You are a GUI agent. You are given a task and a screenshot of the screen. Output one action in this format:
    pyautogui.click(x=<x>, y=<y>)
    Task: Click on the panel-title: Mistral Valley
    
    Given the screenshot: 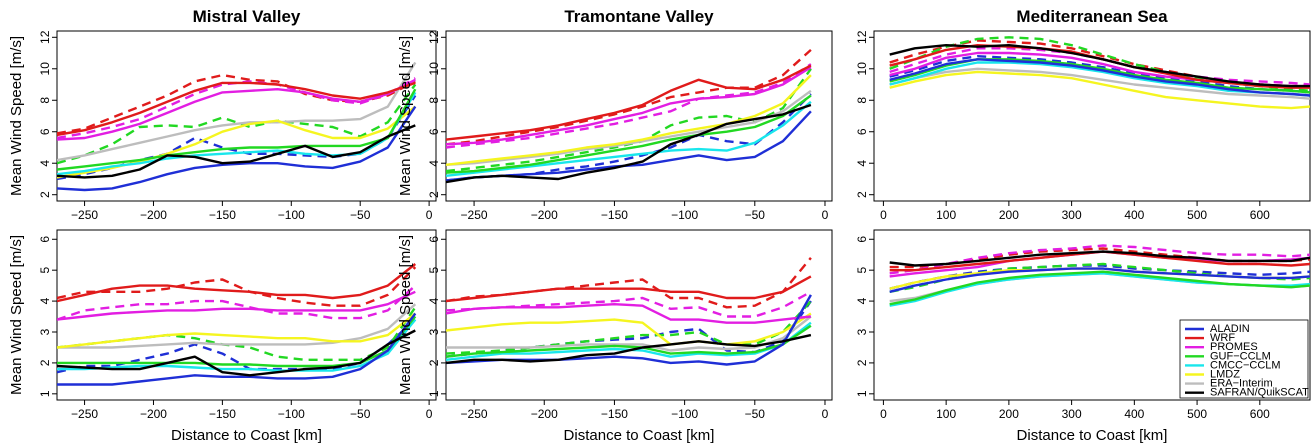 What is the action you would take?
    pyautogui.click(x=247, y=16)
    